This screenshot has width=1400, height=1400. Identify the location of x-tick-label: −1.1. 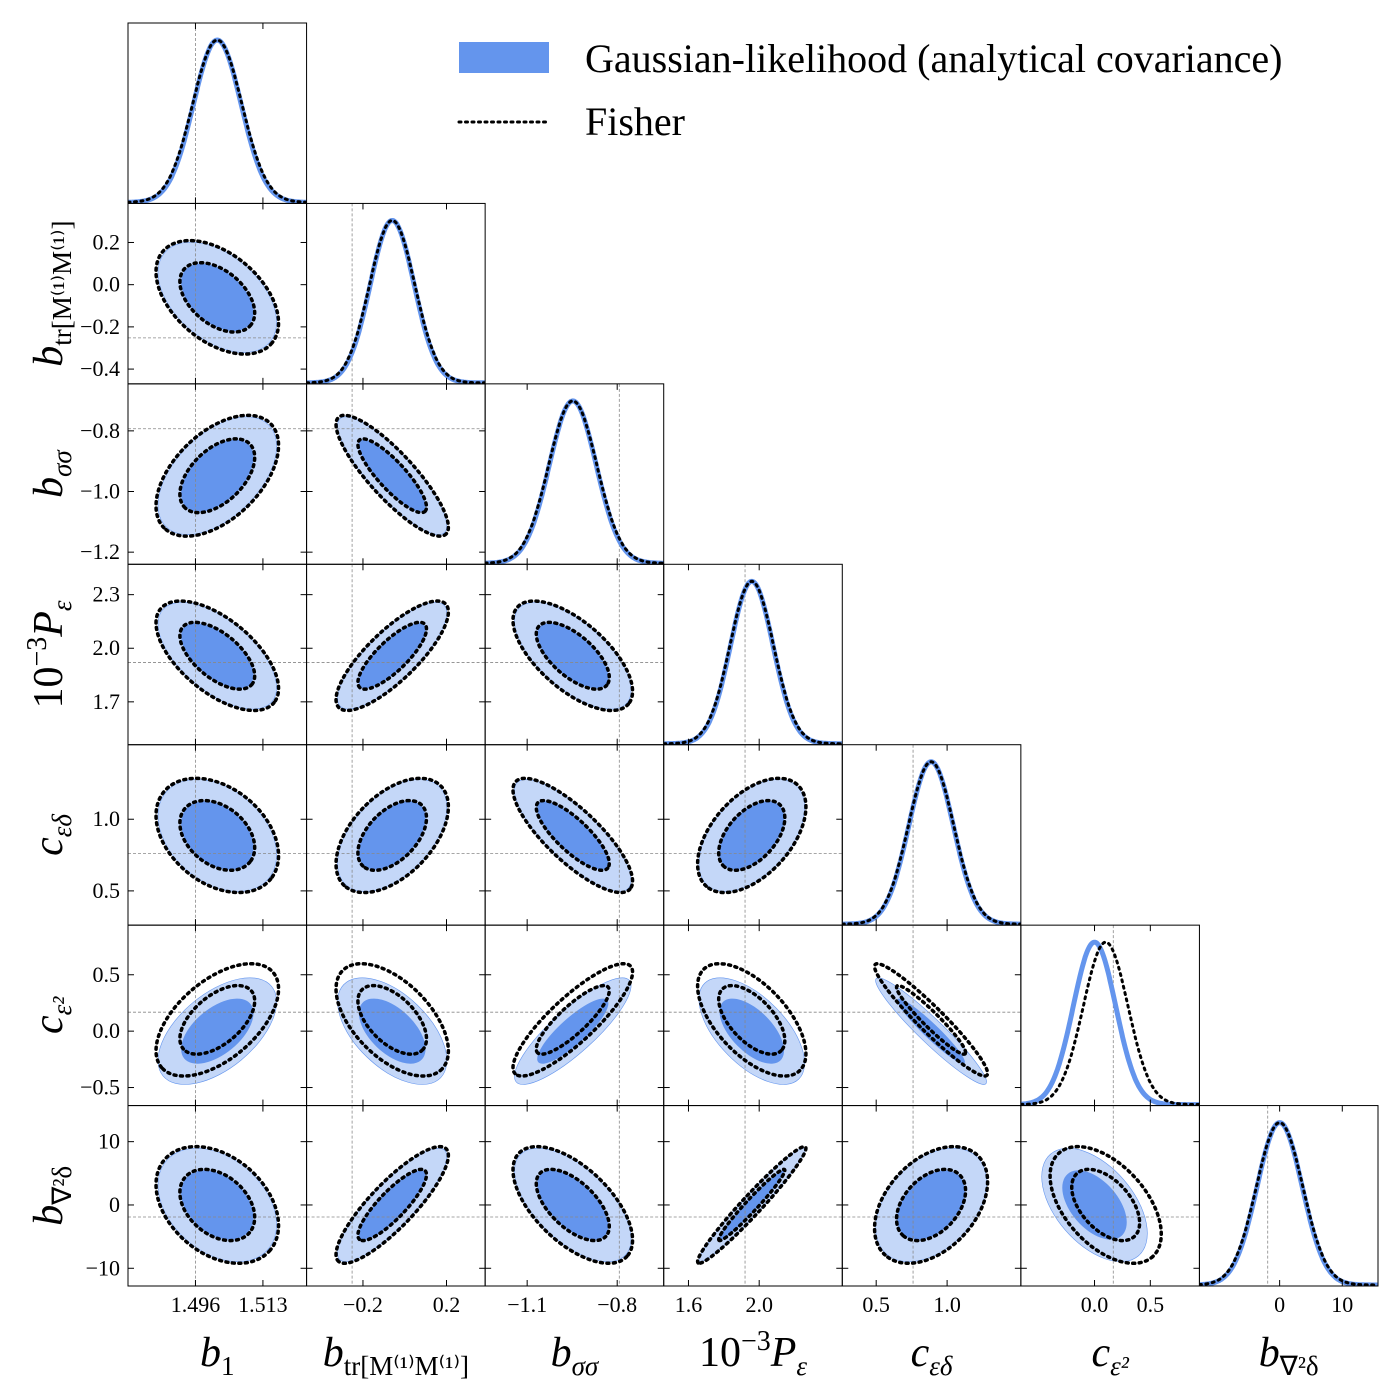
(527, 1304).